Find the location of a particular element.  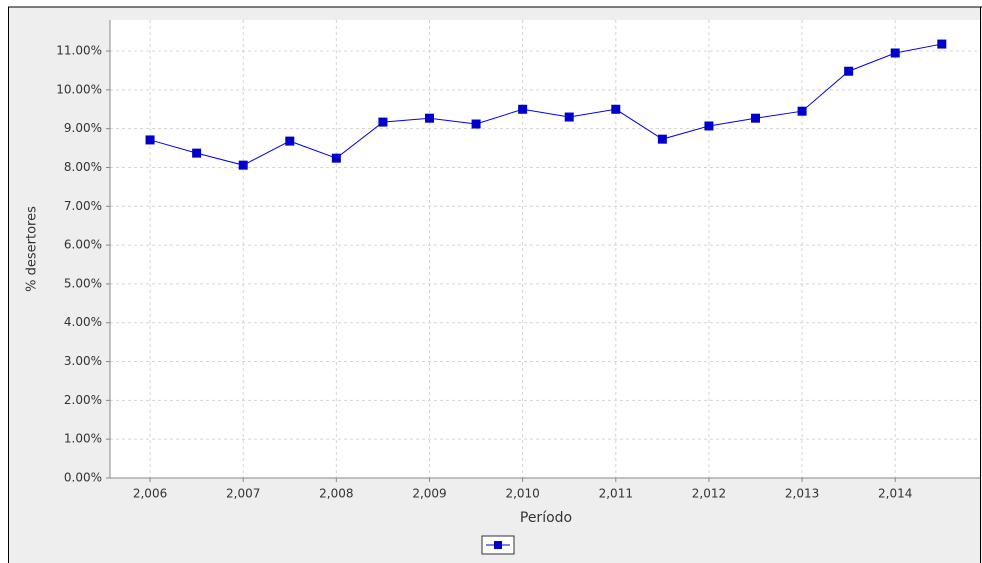

x-tick-label: 2,006 is located at coordinates (150, 494).